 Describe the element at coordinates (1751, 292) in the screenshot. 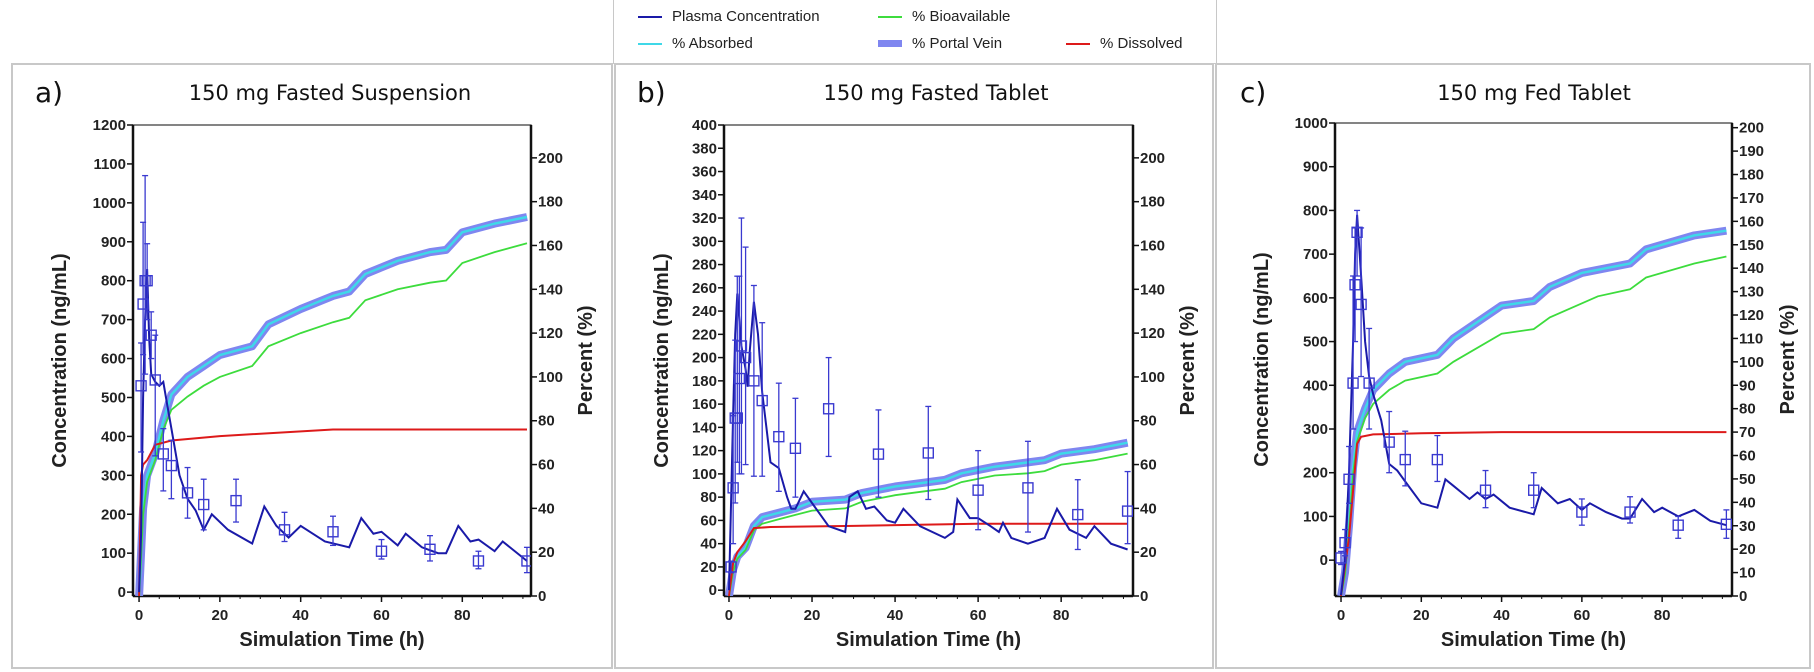

I see `y2-tick-label: 130` at that location.